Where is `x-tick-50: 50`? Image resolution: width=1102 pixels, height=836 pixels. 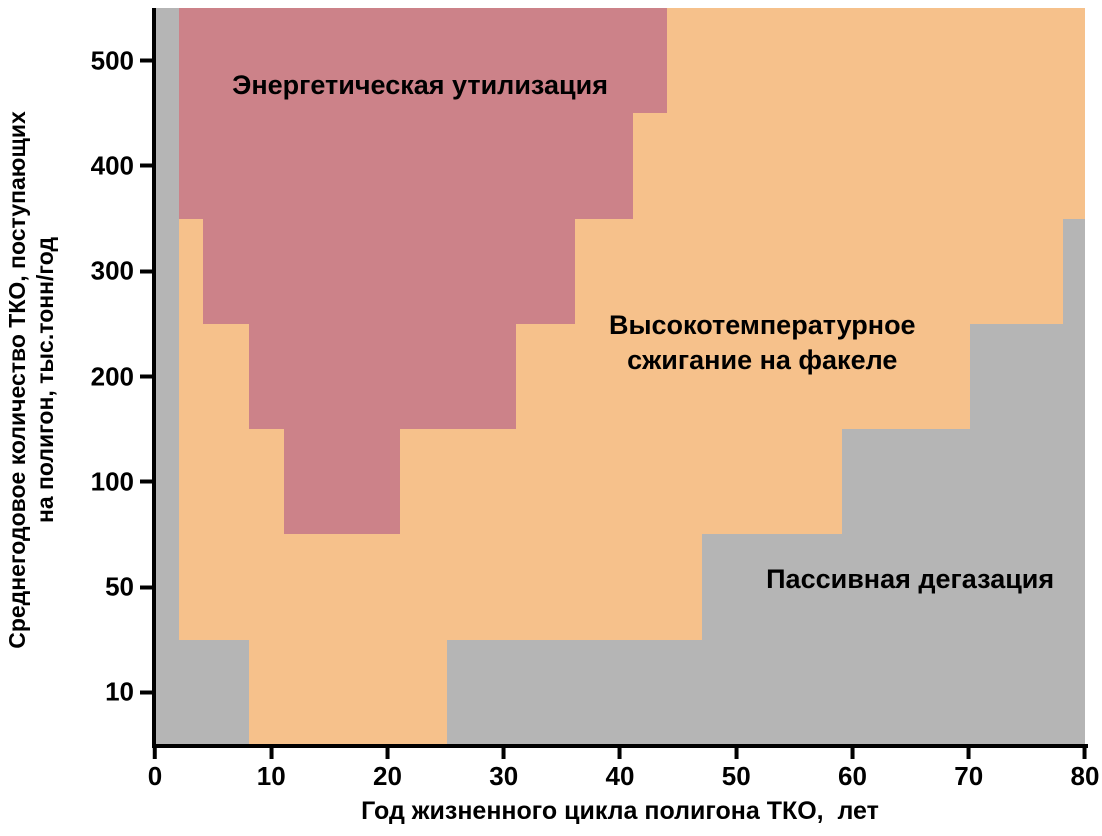 x-tick-50: 50 is located at coordinates (736, 770).